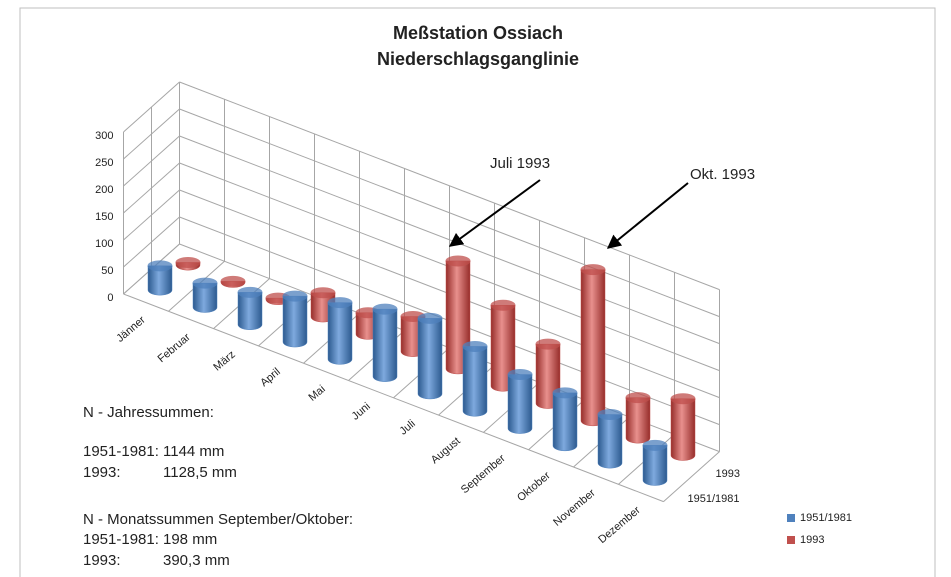 The height and width of the screenshot is (577, 951). I want to click on x-tick-label: November, so click(574, 508).